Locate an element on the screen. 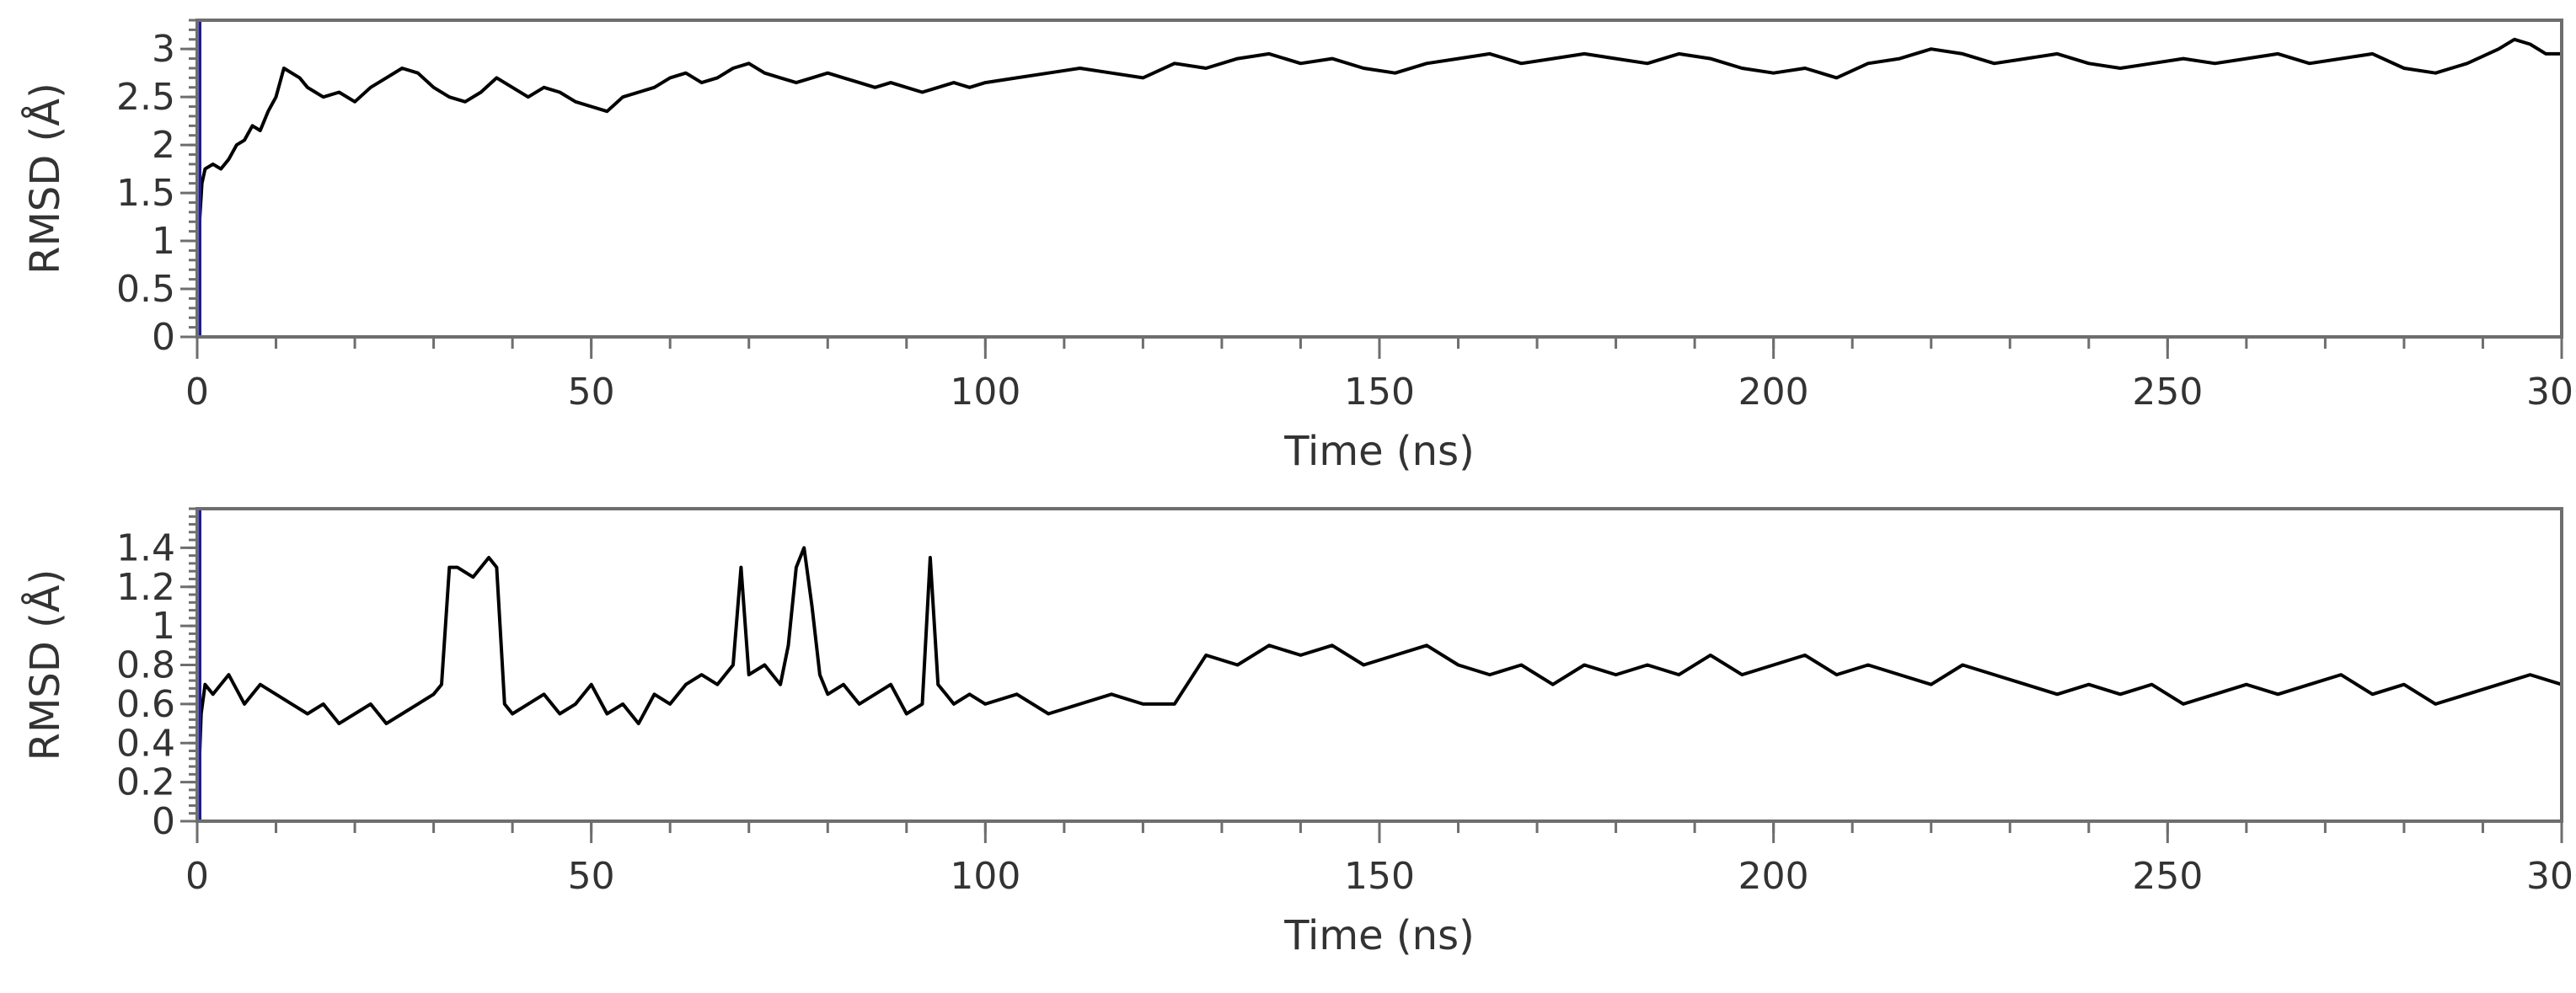 This screenshot has height=993, width=2576. top-y-axis: 0 0.5 1 1.5 2 2.5 3 is located at coordinates (156, 189).